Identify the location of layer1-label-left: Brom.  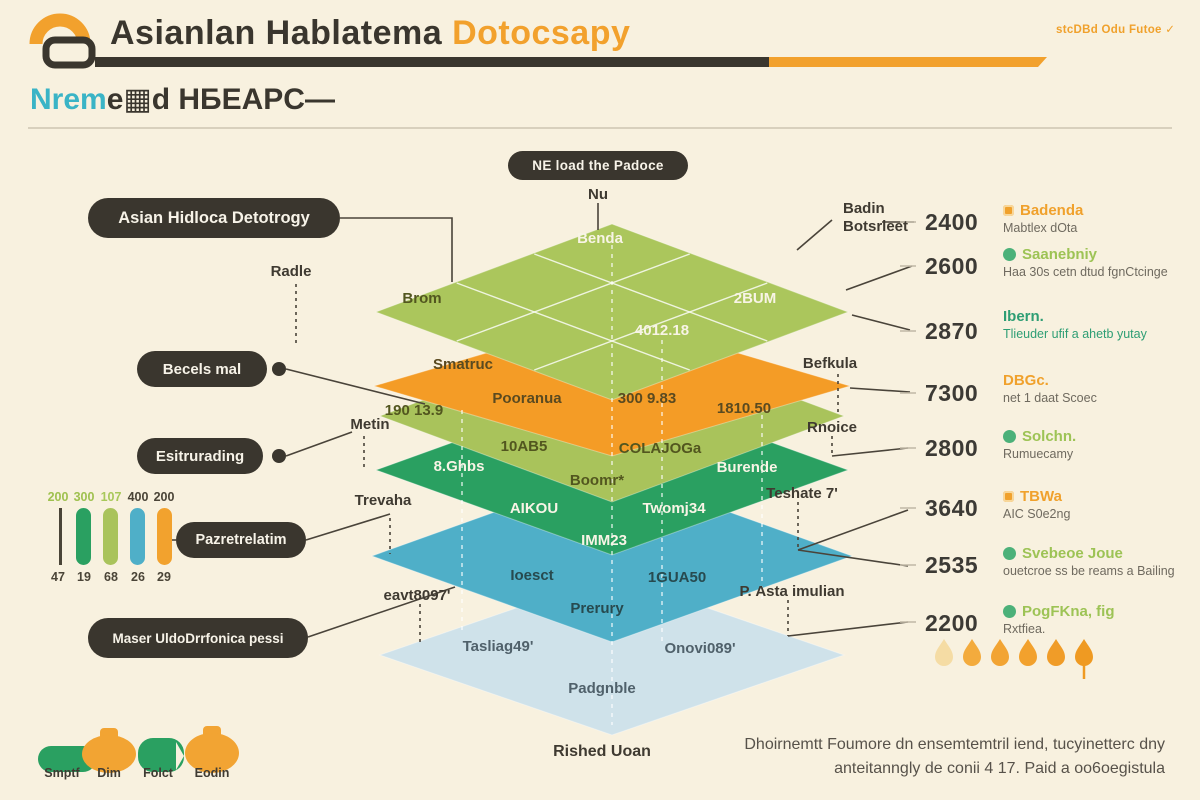
(422, 298).